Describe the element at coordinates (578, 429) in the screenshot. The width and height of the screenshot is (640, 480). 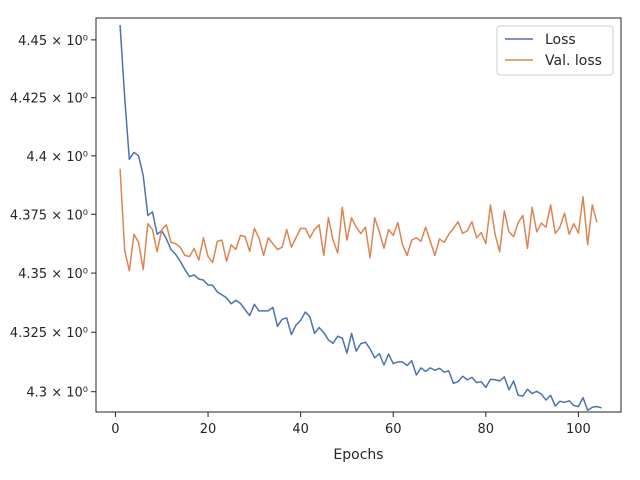
I see `x-tick-label: 100` at that location.